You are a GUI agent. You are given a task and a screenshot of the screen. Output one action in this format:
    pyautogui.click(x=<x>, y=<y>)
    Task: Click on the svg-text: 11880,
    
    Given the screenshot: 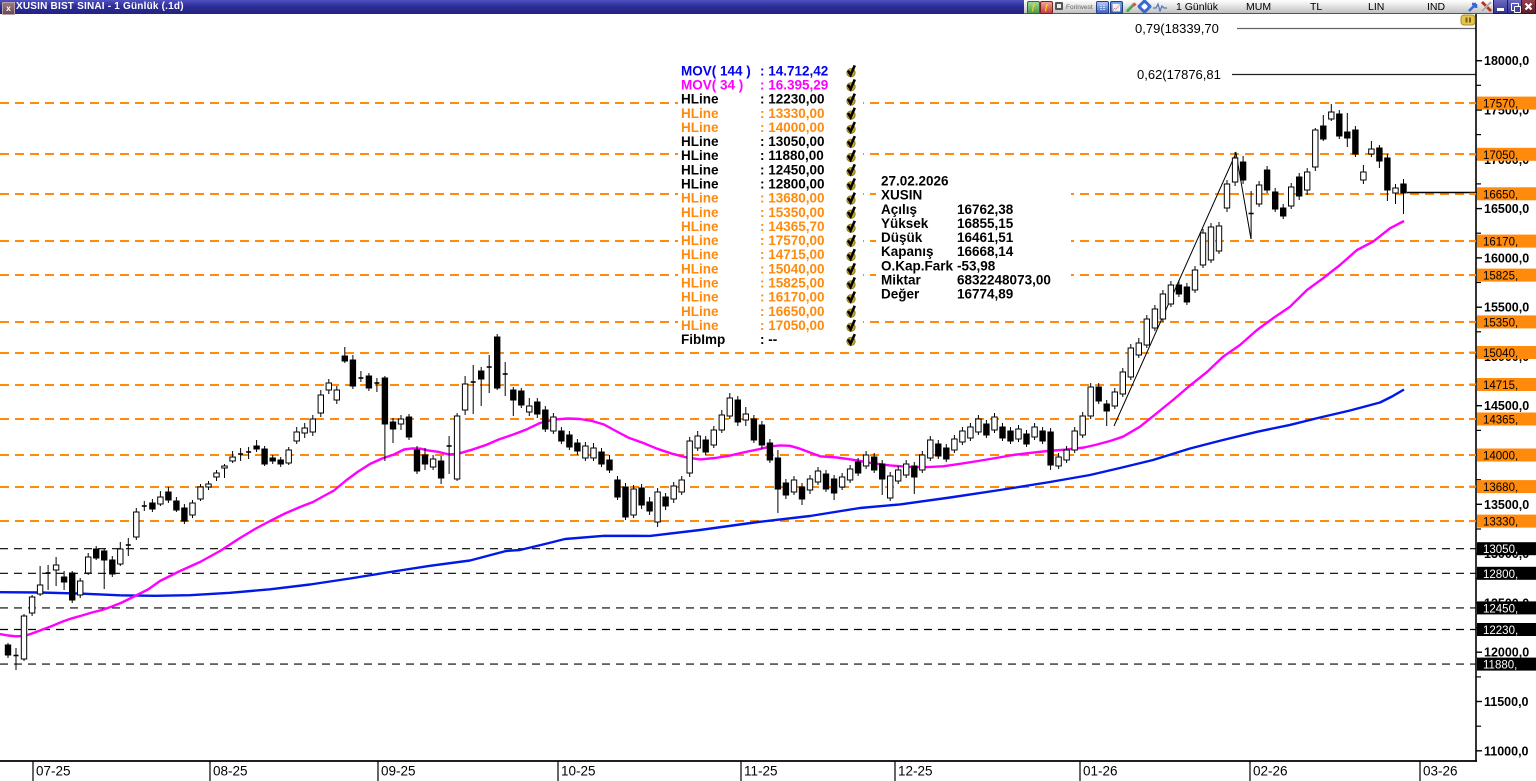 What is the action you would take?
    pyautogui.click(x=1500, y=666)
    